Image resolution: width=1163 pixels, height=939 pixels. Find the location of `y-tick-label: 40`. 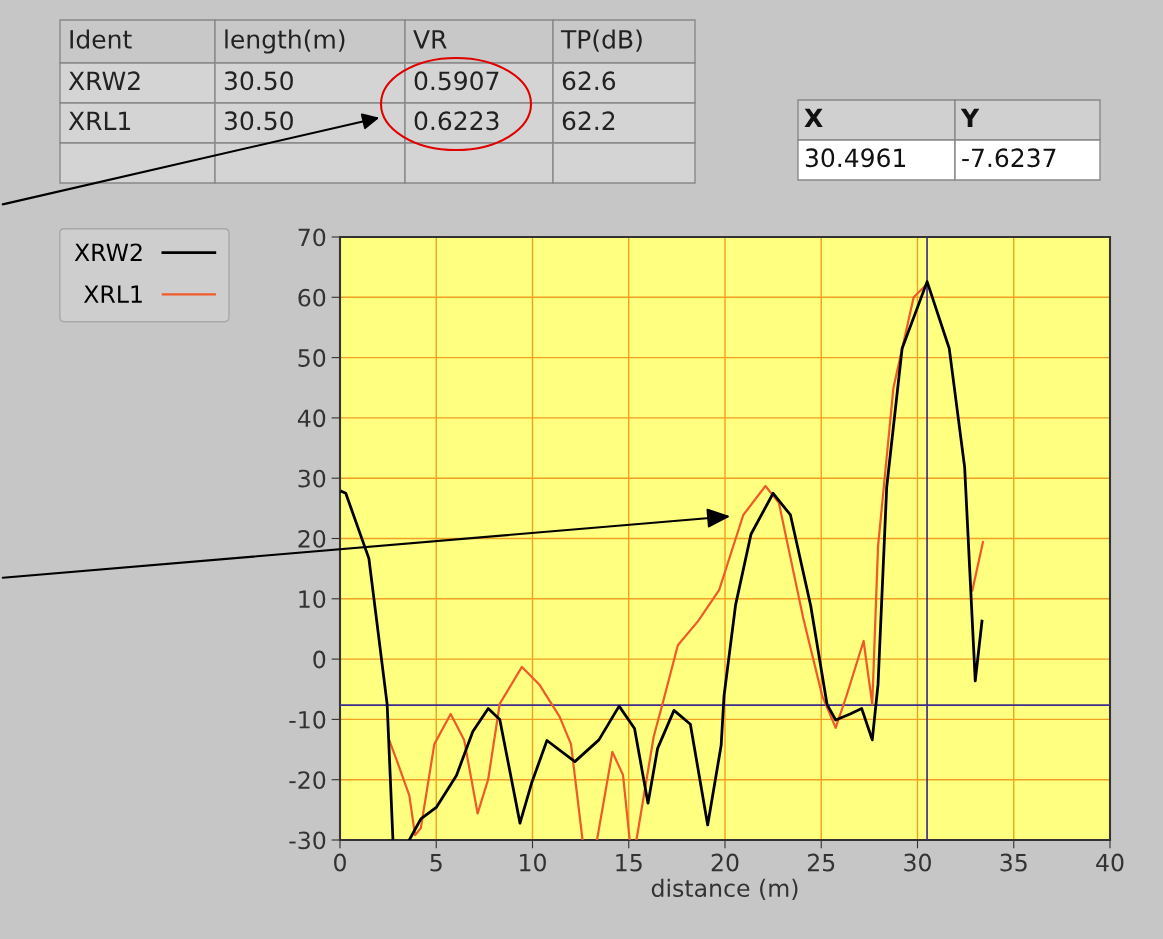

y-tick-label: 40 is located at coordinates (311, 418).